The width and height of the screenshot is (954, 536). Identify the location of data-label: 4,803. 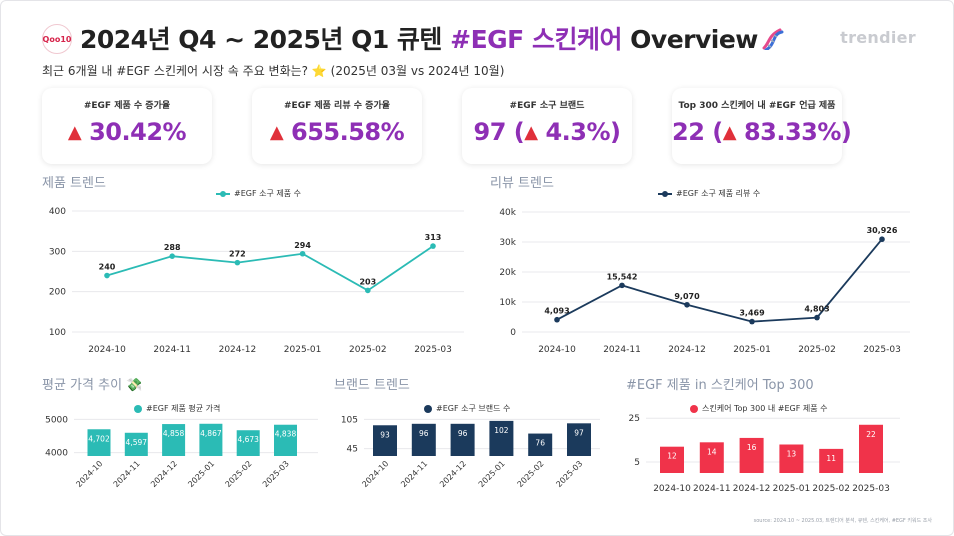
(816, 309).